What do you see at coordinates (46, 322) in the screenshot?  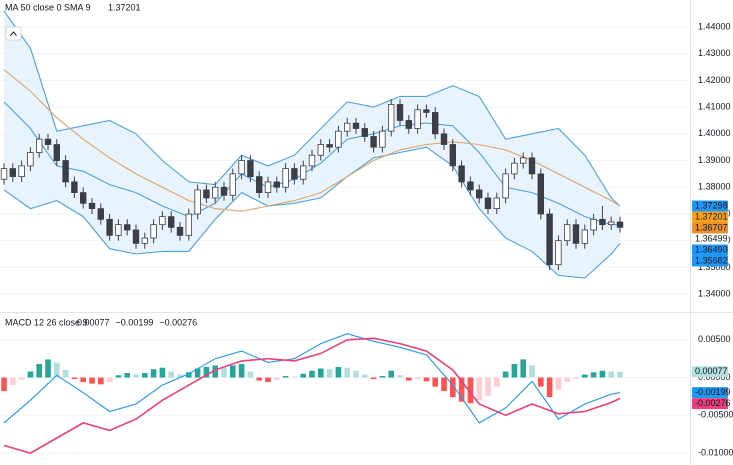 I see `legend-title: MACD 12 26 close 9` at bounding box center [46, 322].